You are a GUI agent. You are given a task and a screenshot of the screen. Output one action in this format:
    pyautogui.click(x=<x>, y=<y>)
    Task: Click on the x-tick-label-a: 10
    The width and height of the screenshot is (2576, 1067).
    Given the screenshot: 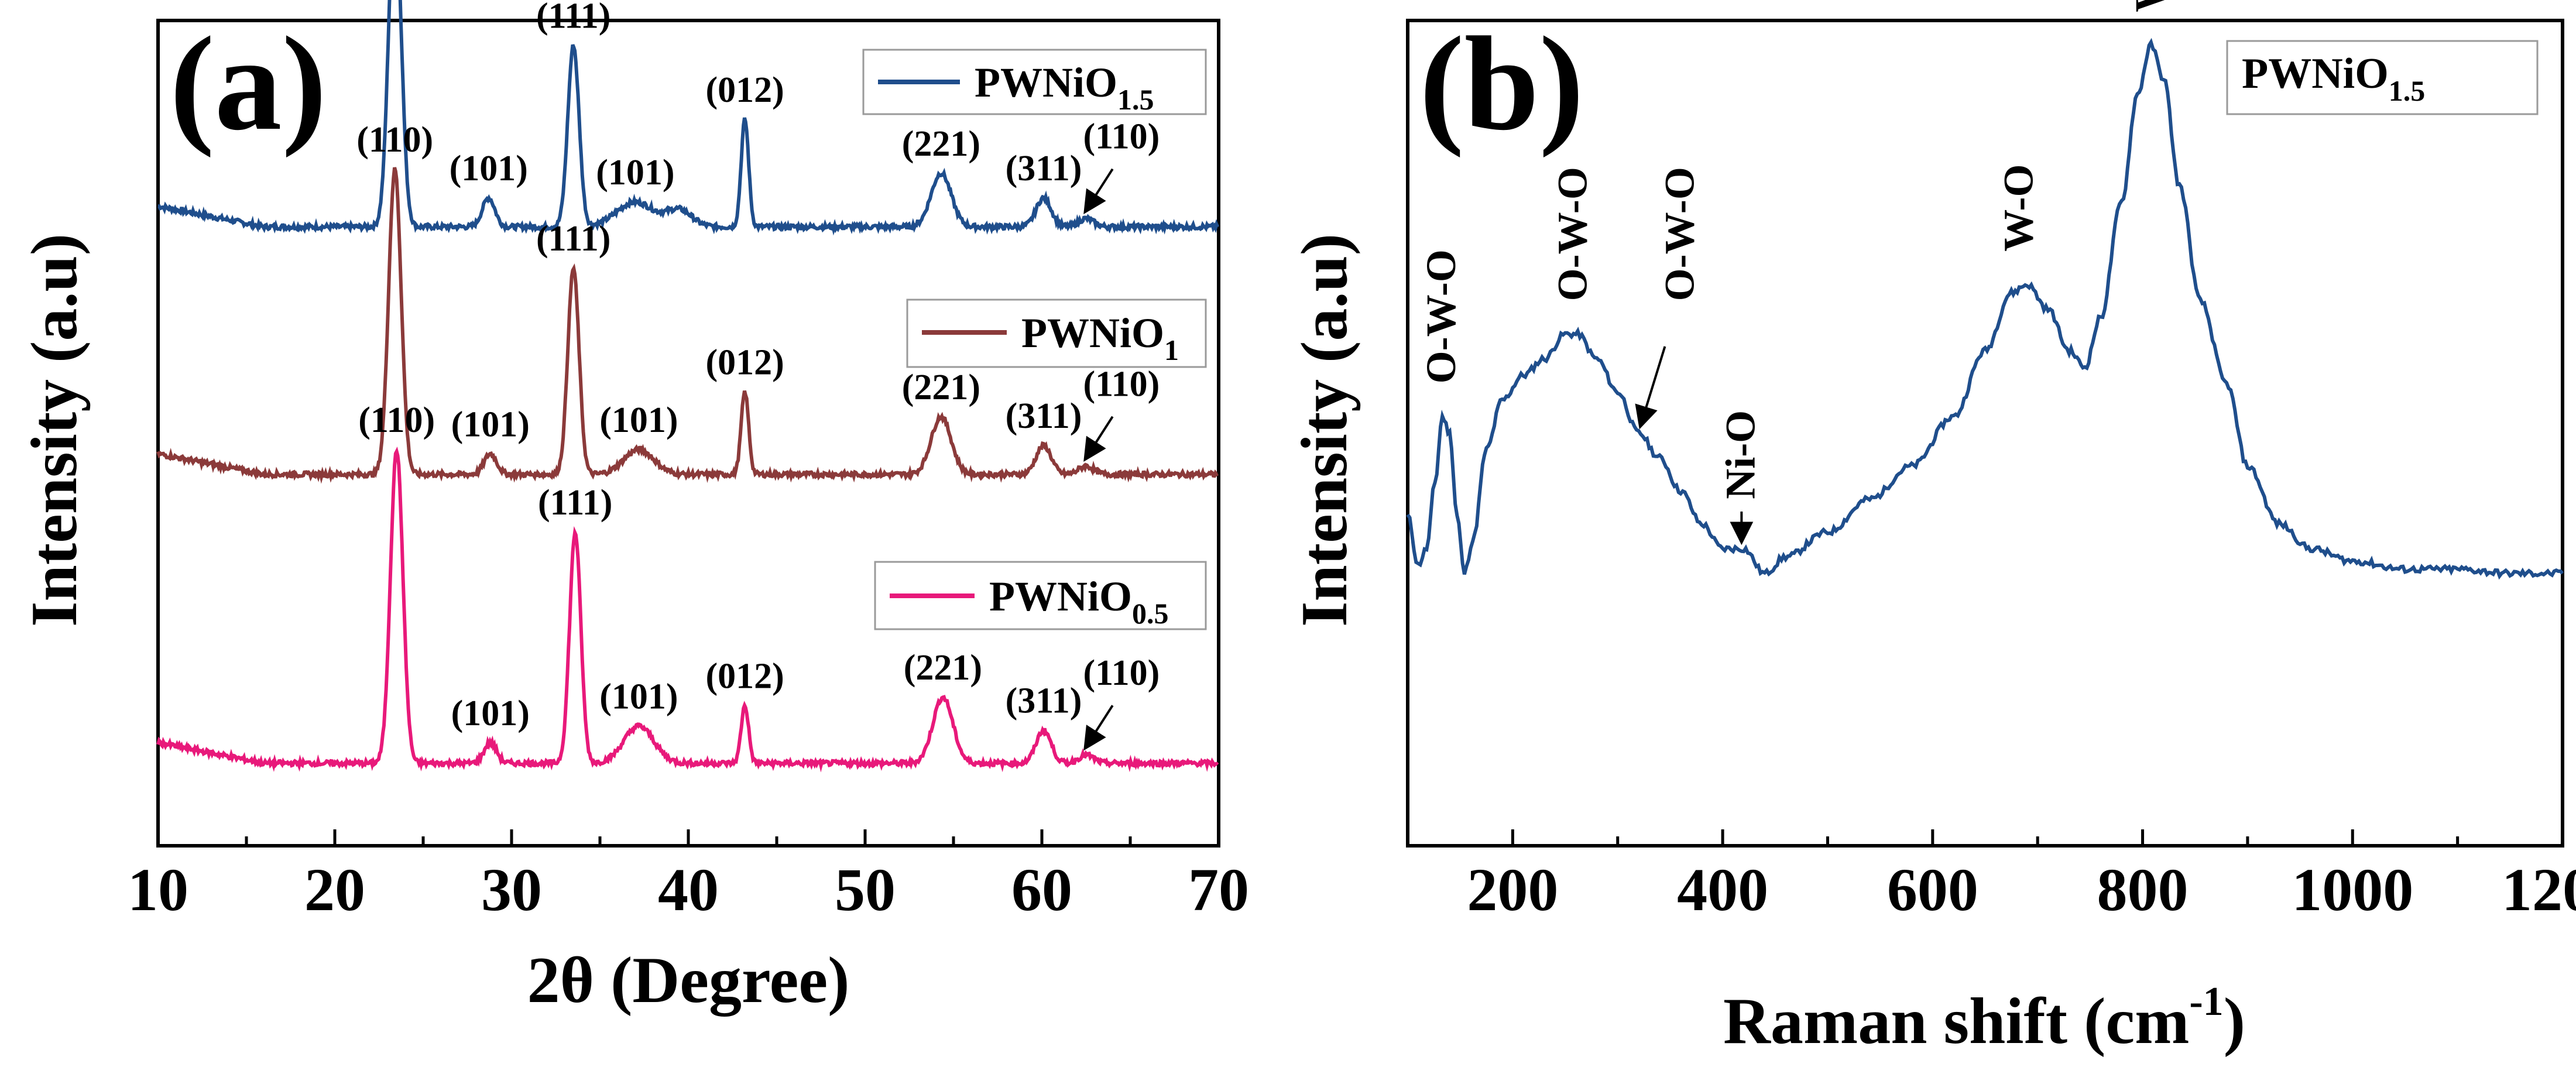 What is the action you would take?
    pyautogui.click(x=158, y=890)
    